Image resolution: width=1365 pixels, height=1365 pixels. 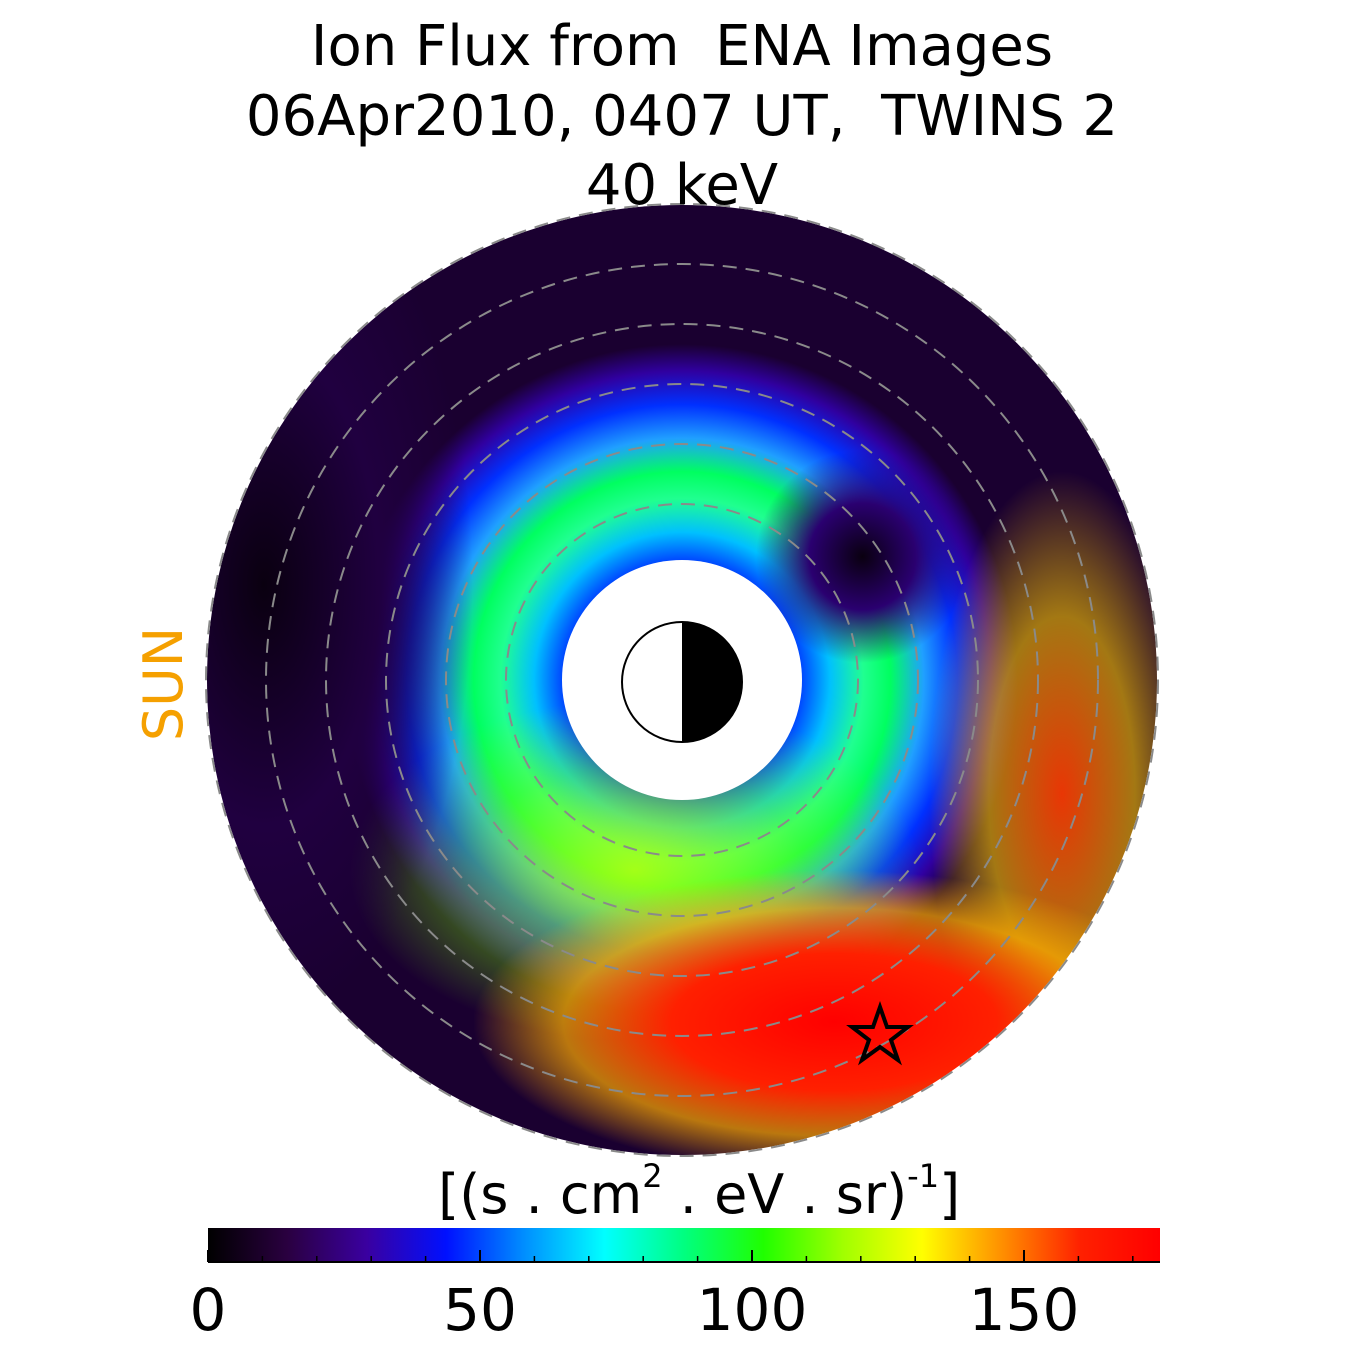 I want to click on earth, so click(x=682, y=682).